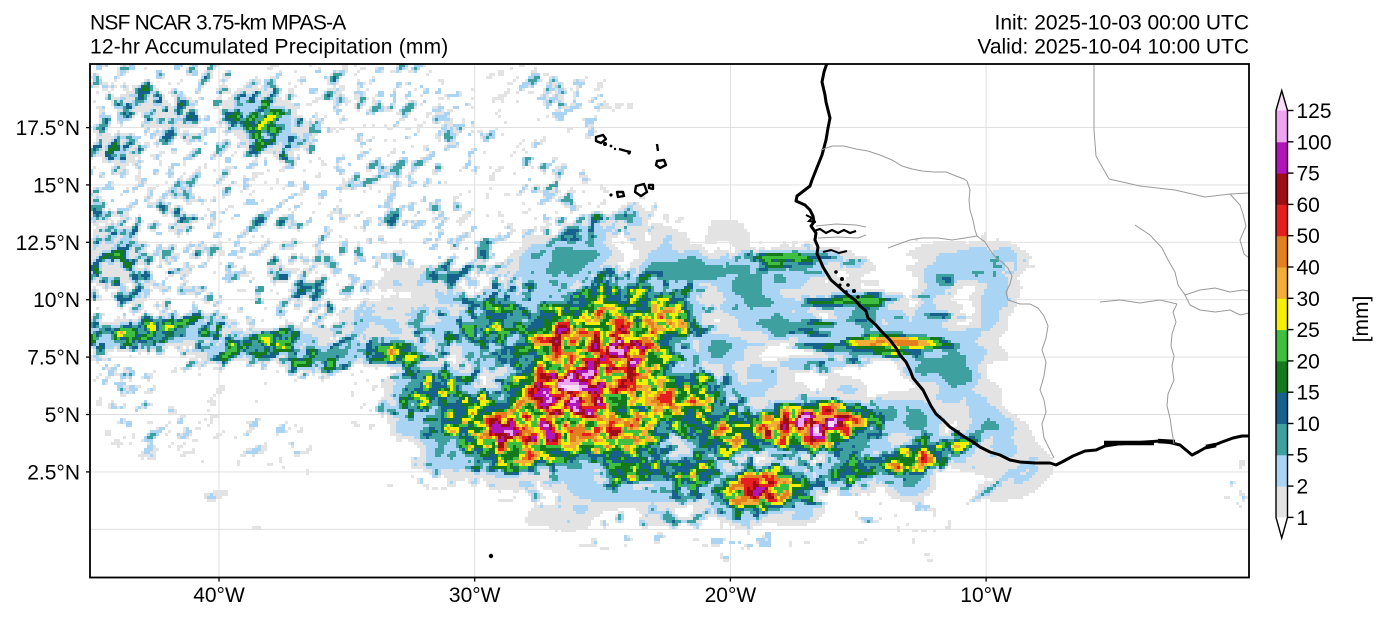 This screenshot has height=623, width=1378. I want to click on svg-text: 2, so click(1303, 487).